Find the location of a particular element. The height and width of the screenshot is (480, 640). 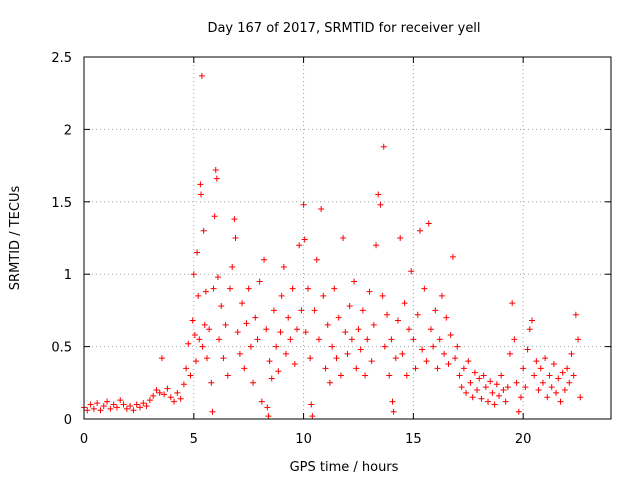

x-axis-label: GPS time / hours is located at coordinates (344, 467).